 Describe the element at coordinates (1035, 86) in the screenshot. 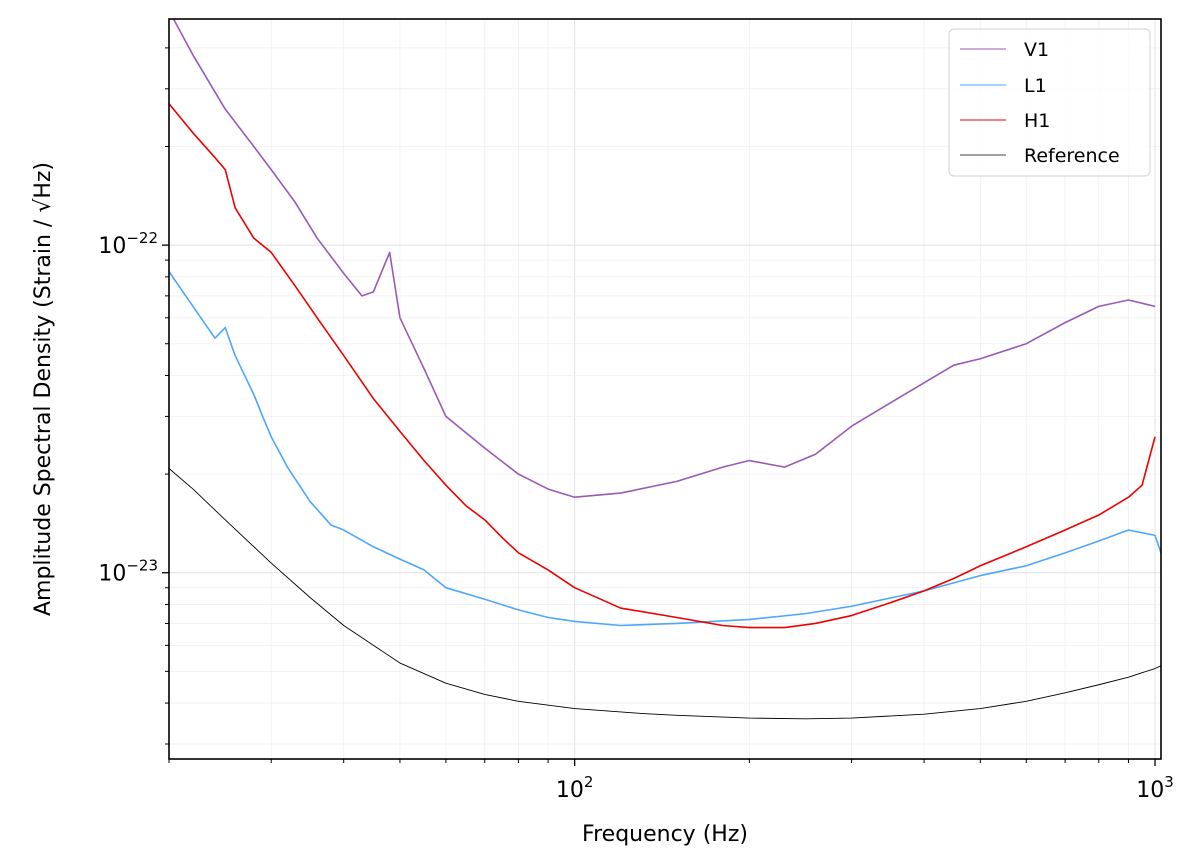

I see `legend-label-l1: L1` at that location.